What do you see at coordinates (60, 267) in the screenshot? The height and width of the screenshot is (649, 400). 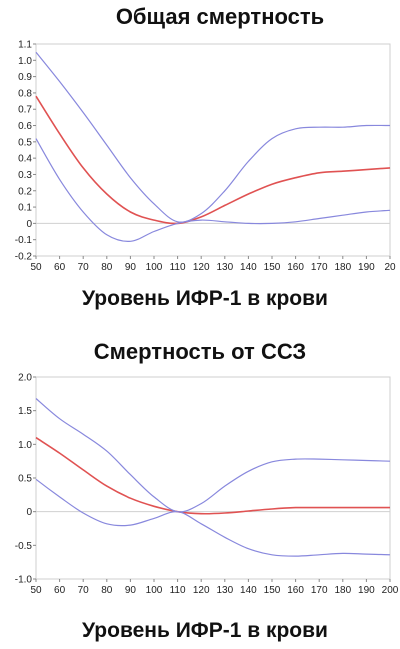 I see `chart-1-x-tick-label: 60` at bounding box center [60, 267].